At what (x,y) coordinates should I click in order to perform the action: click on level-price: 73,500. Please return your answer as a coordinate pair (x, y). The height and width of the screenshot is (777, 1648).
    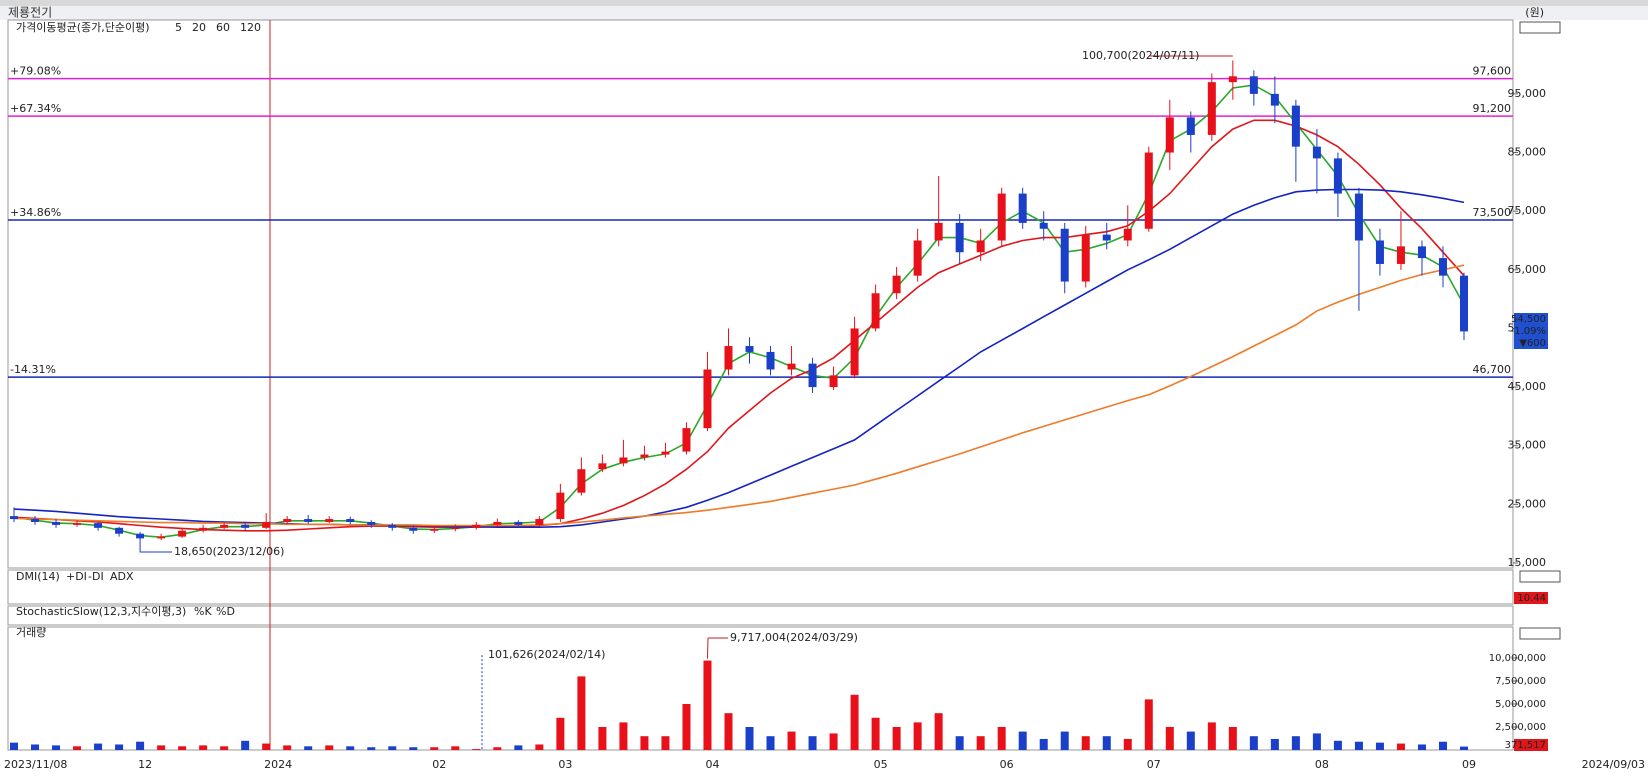
    Looking at the image, I should click on (1492, 212).